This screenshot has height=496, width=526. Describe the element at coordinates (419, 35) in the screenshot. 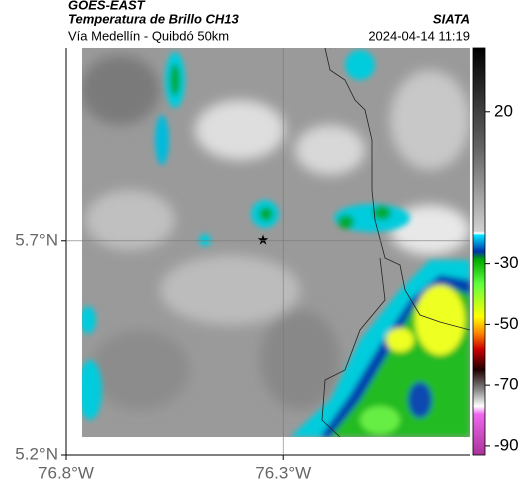

I see `datetime: 2024-04-14 11:19` at that location.